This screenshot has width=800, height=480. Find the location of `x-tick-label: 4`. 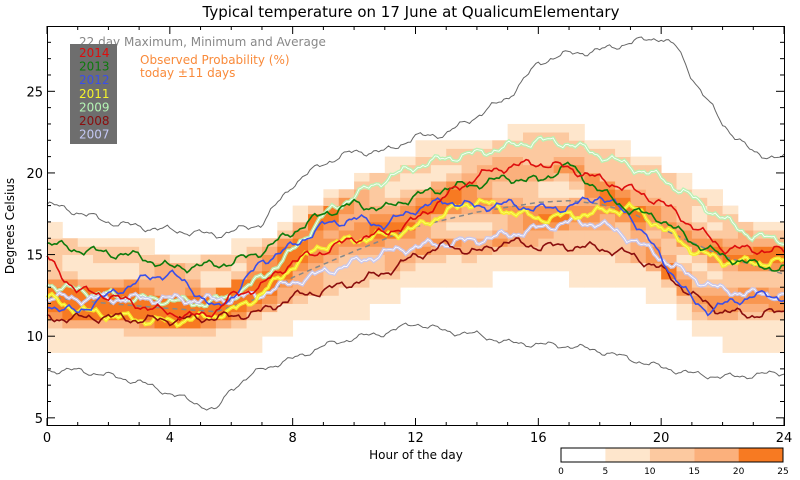

x-tick-label: 4 is located at coordinates (170, 438).